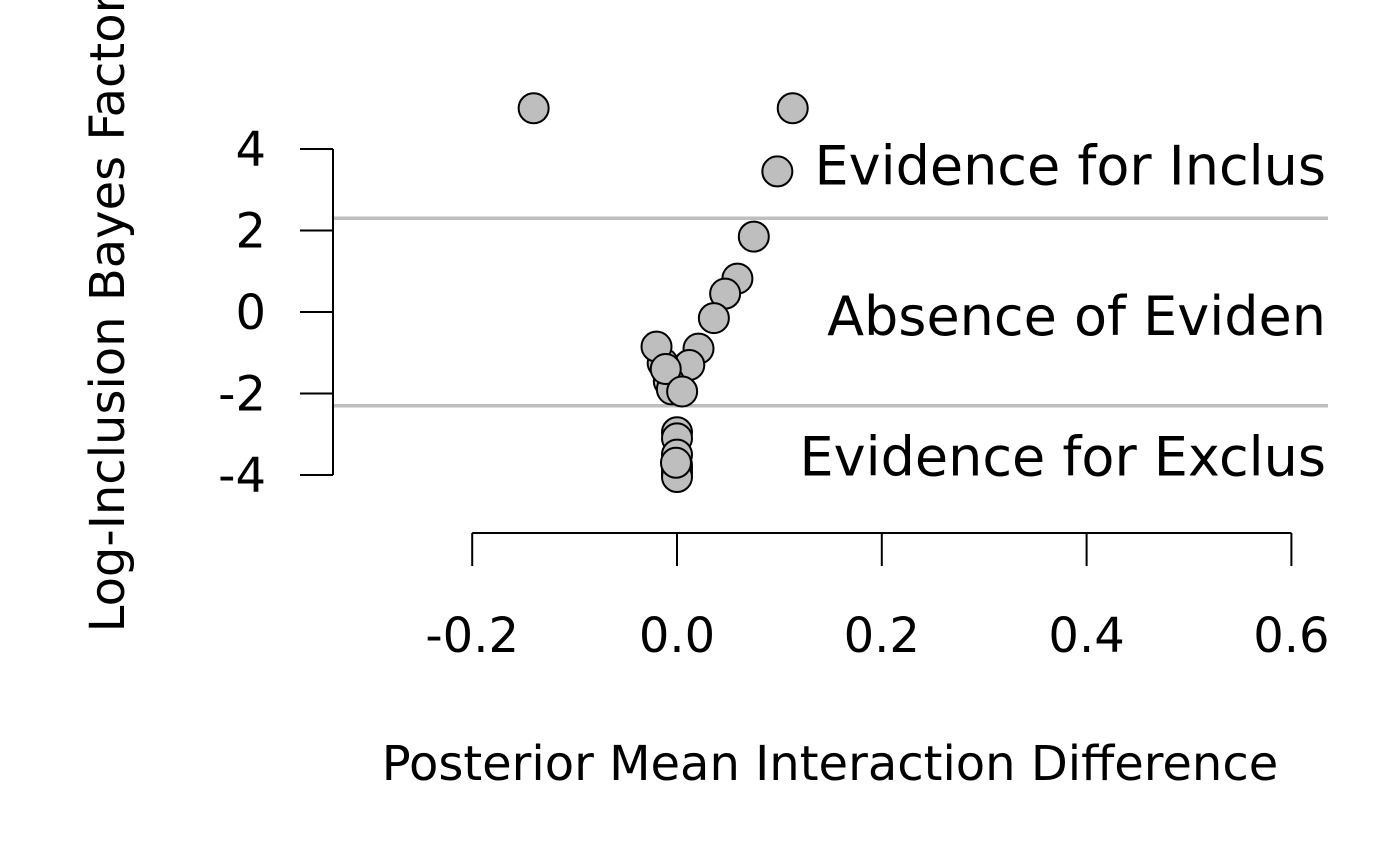 The image size is (1400, 866). Describe the element at coordinates (250, 313) in the screenshot. I see `y-tick-label-2: 0` at that location.